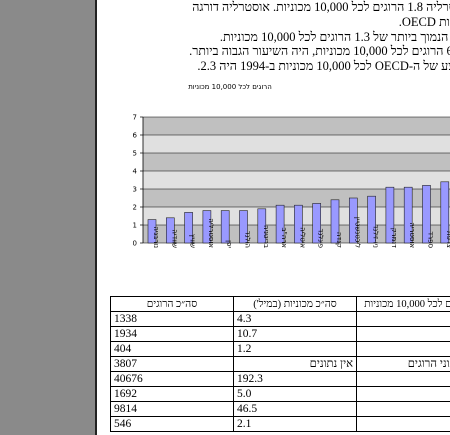  Describe the element at coordinates (135, 208) in the screenshot. I see `y-tick-label: 2` at that location.